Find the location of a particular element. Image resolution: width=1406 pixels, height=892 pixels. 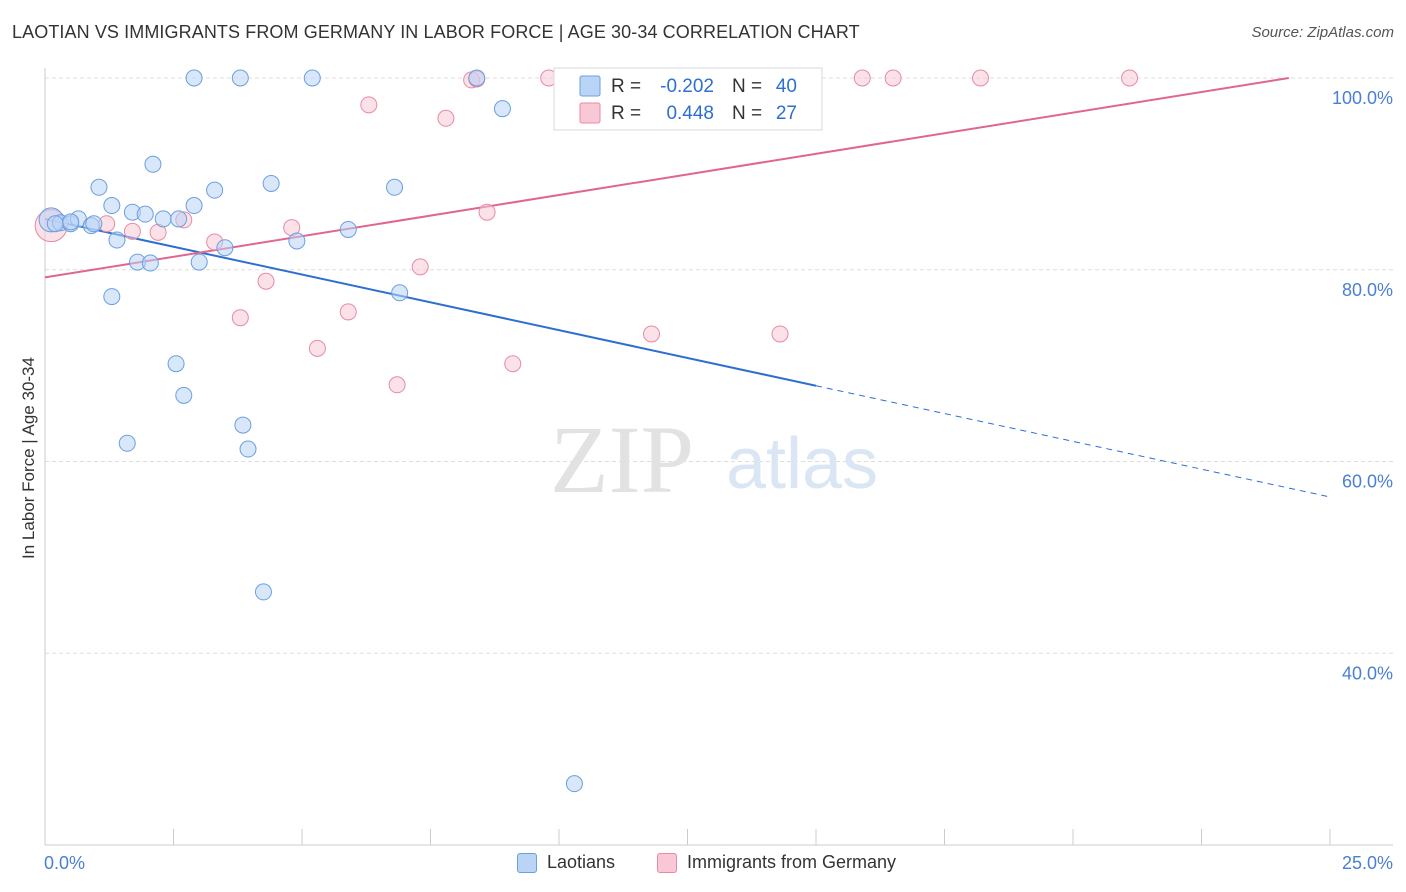

source-label: Source: ZipAtlas.com is located at coordinates (1322, 32).